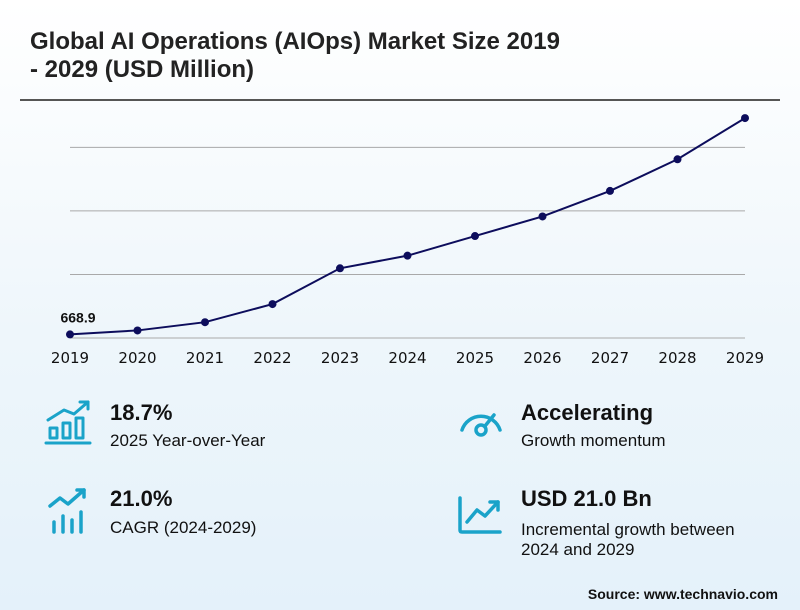 The width and height of the screenshot is (800, 610). Describe the element at coordinates (745, 358) in the screenshot. I see `x-tick-label: 2029` at that location.